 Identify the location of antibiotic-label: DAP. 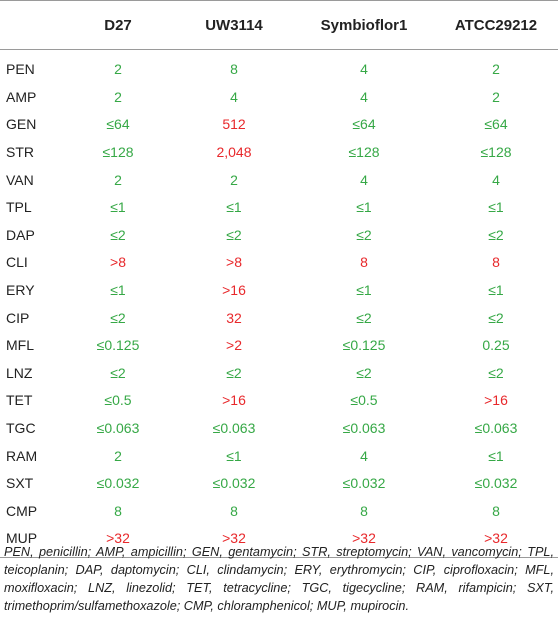
(20, 234).